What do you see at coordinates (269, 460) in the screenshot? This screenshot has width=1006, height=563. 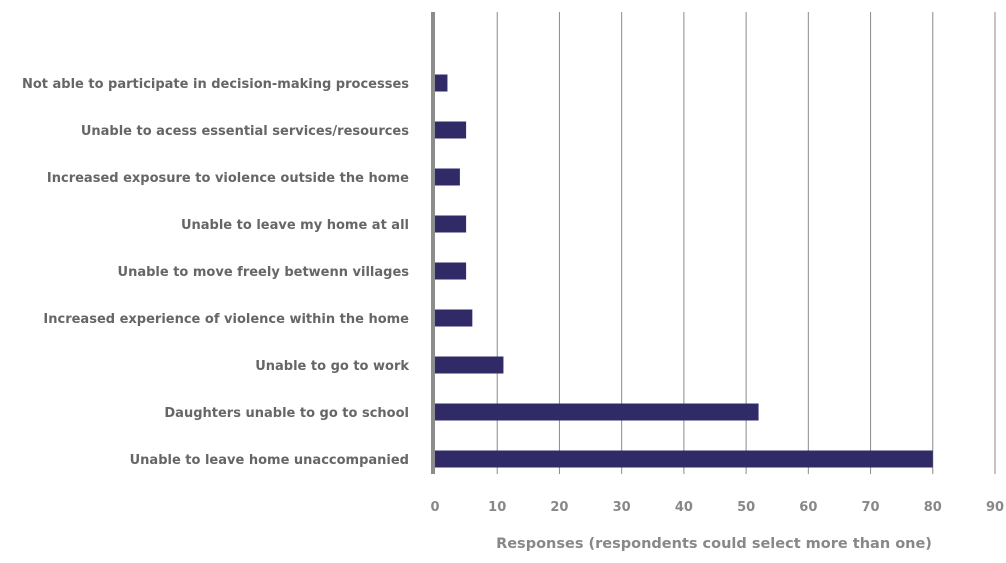 I see `category-label: Unable to leave home unaccompanied` at bounding box center [269, 460].